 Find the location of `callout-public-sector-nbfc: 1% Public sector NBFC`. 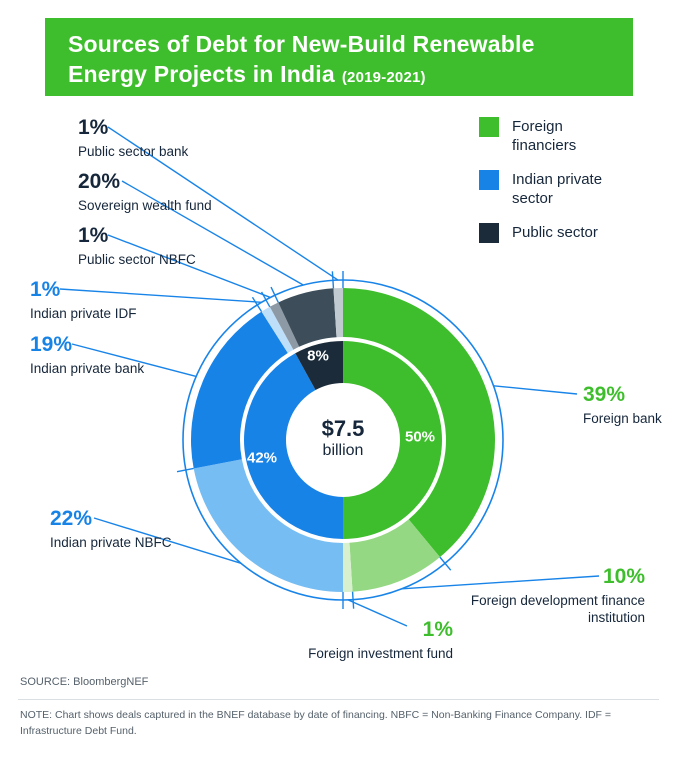

callout-public-sector-nbfc: 1% Public sector NBFC is located at coordinates (137, 246).